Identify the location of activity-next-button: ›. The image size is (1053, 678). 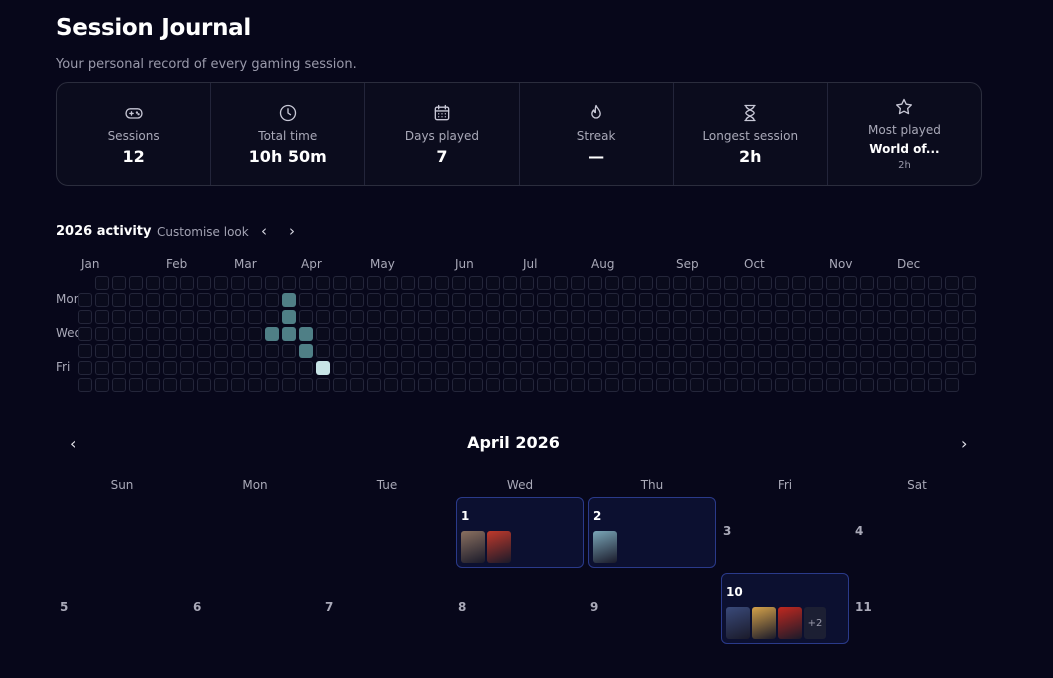
(292, 231).